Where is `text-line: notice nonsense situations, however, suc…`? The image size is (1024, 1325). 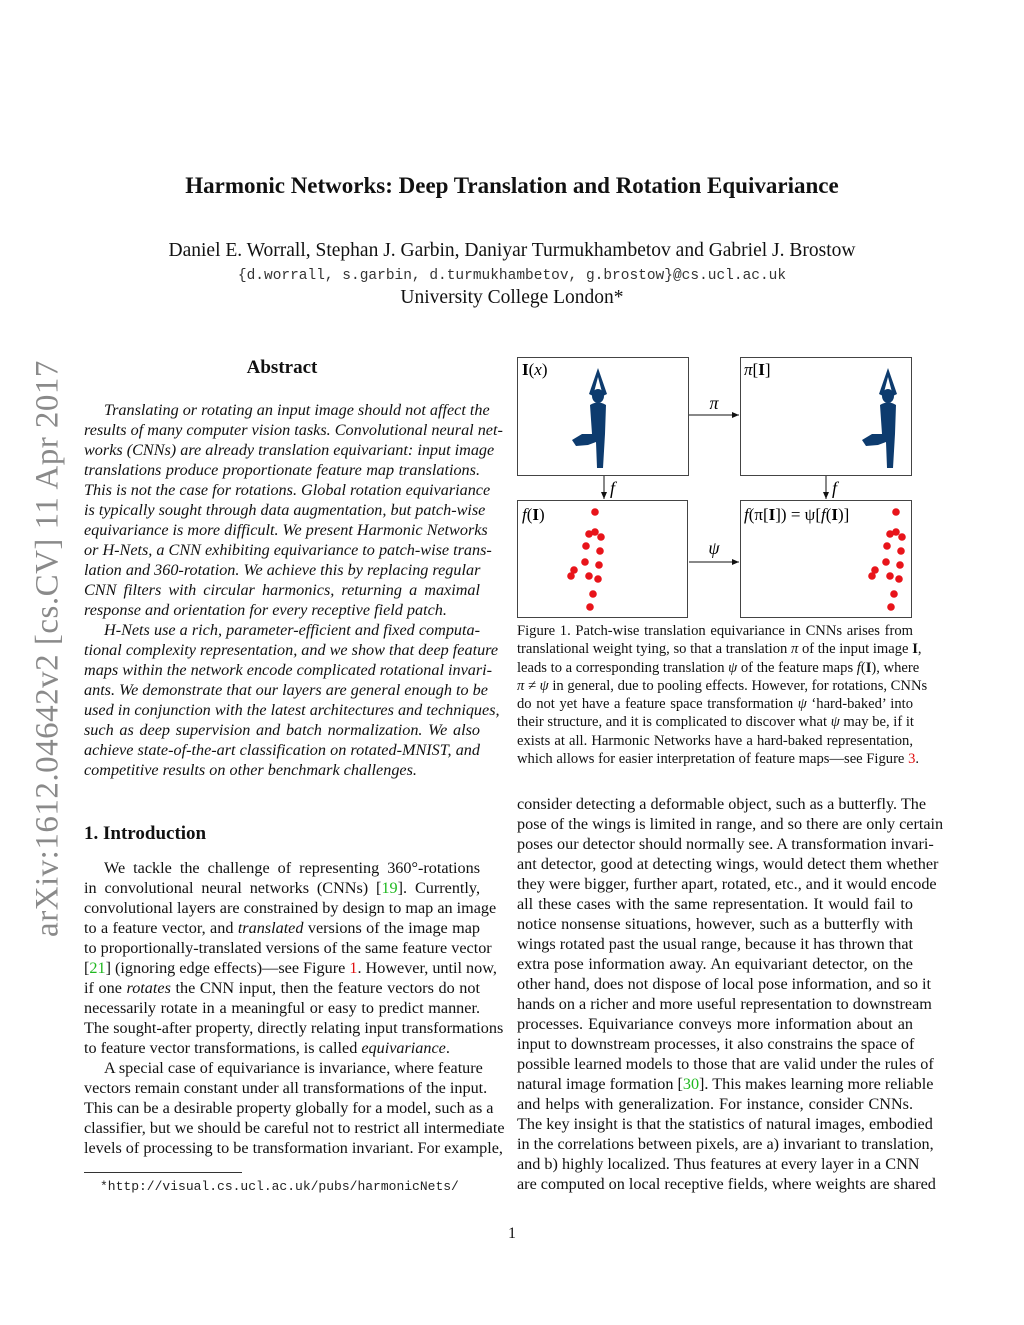 text-line: notice nonsense situations, however, suc… is located at coordinates (715, 924).